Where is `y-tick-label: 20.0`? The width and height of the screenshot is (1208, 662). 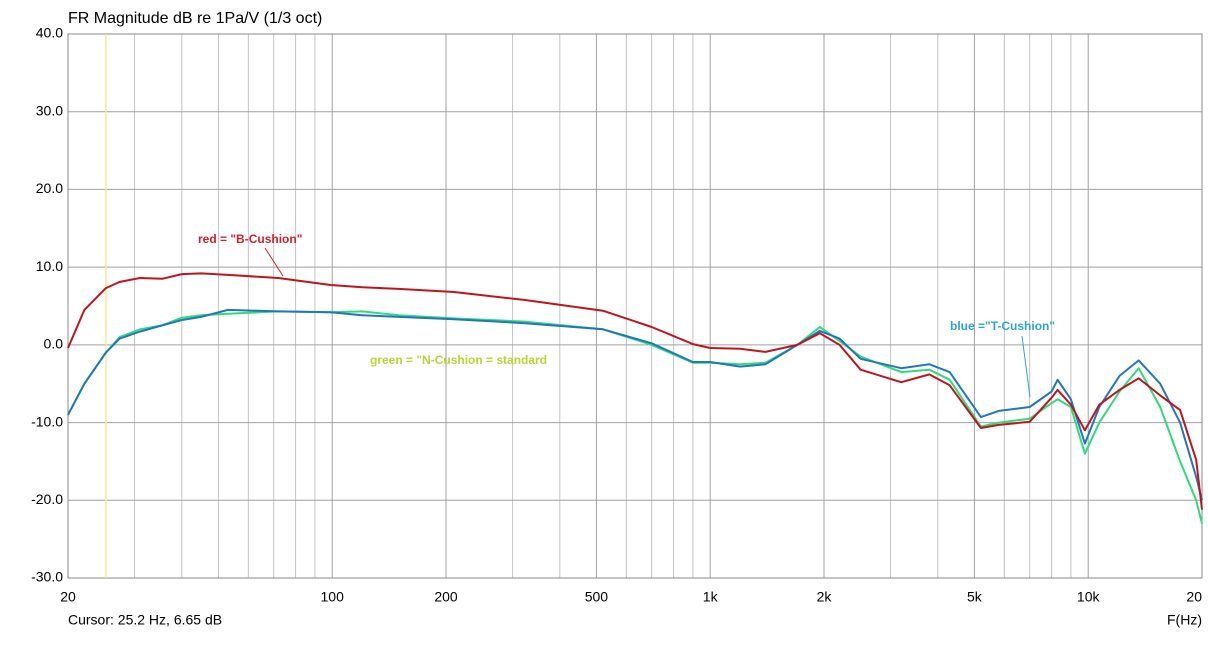
y-tick-label: 20.0 is located at coordinates (49, 188).